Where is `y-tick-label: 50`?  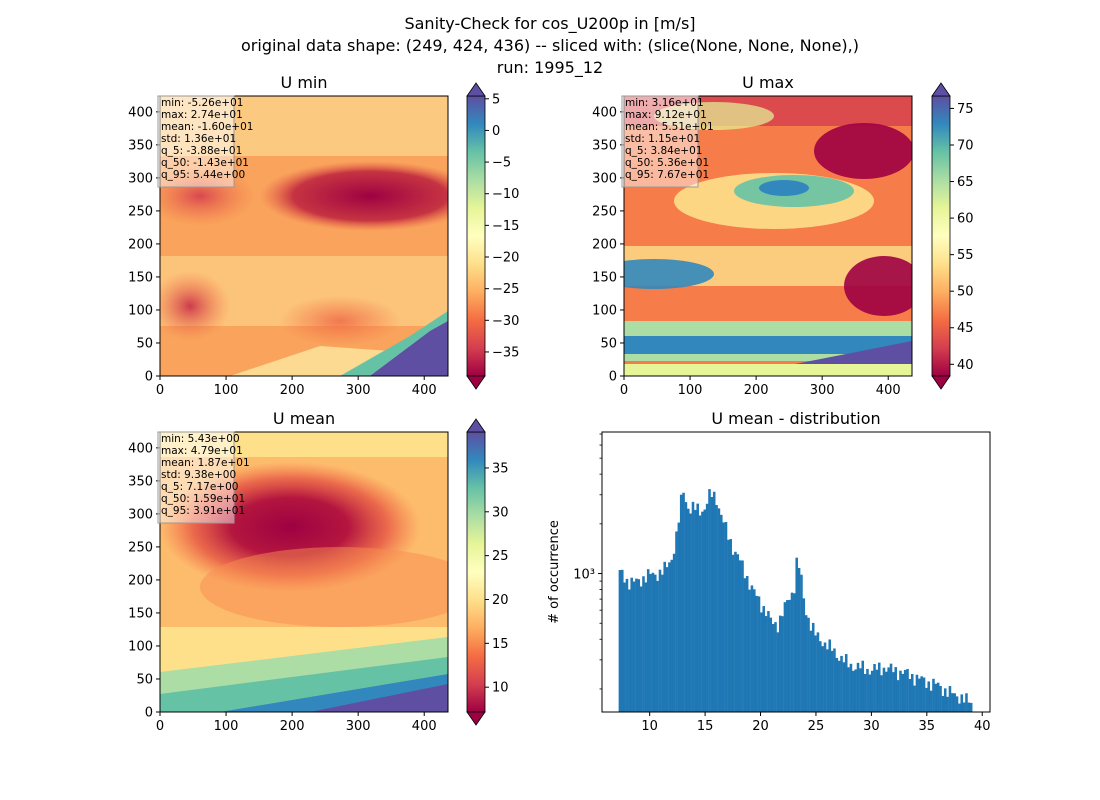
y-tick-label: 50 is located at coordinates (608, 343).